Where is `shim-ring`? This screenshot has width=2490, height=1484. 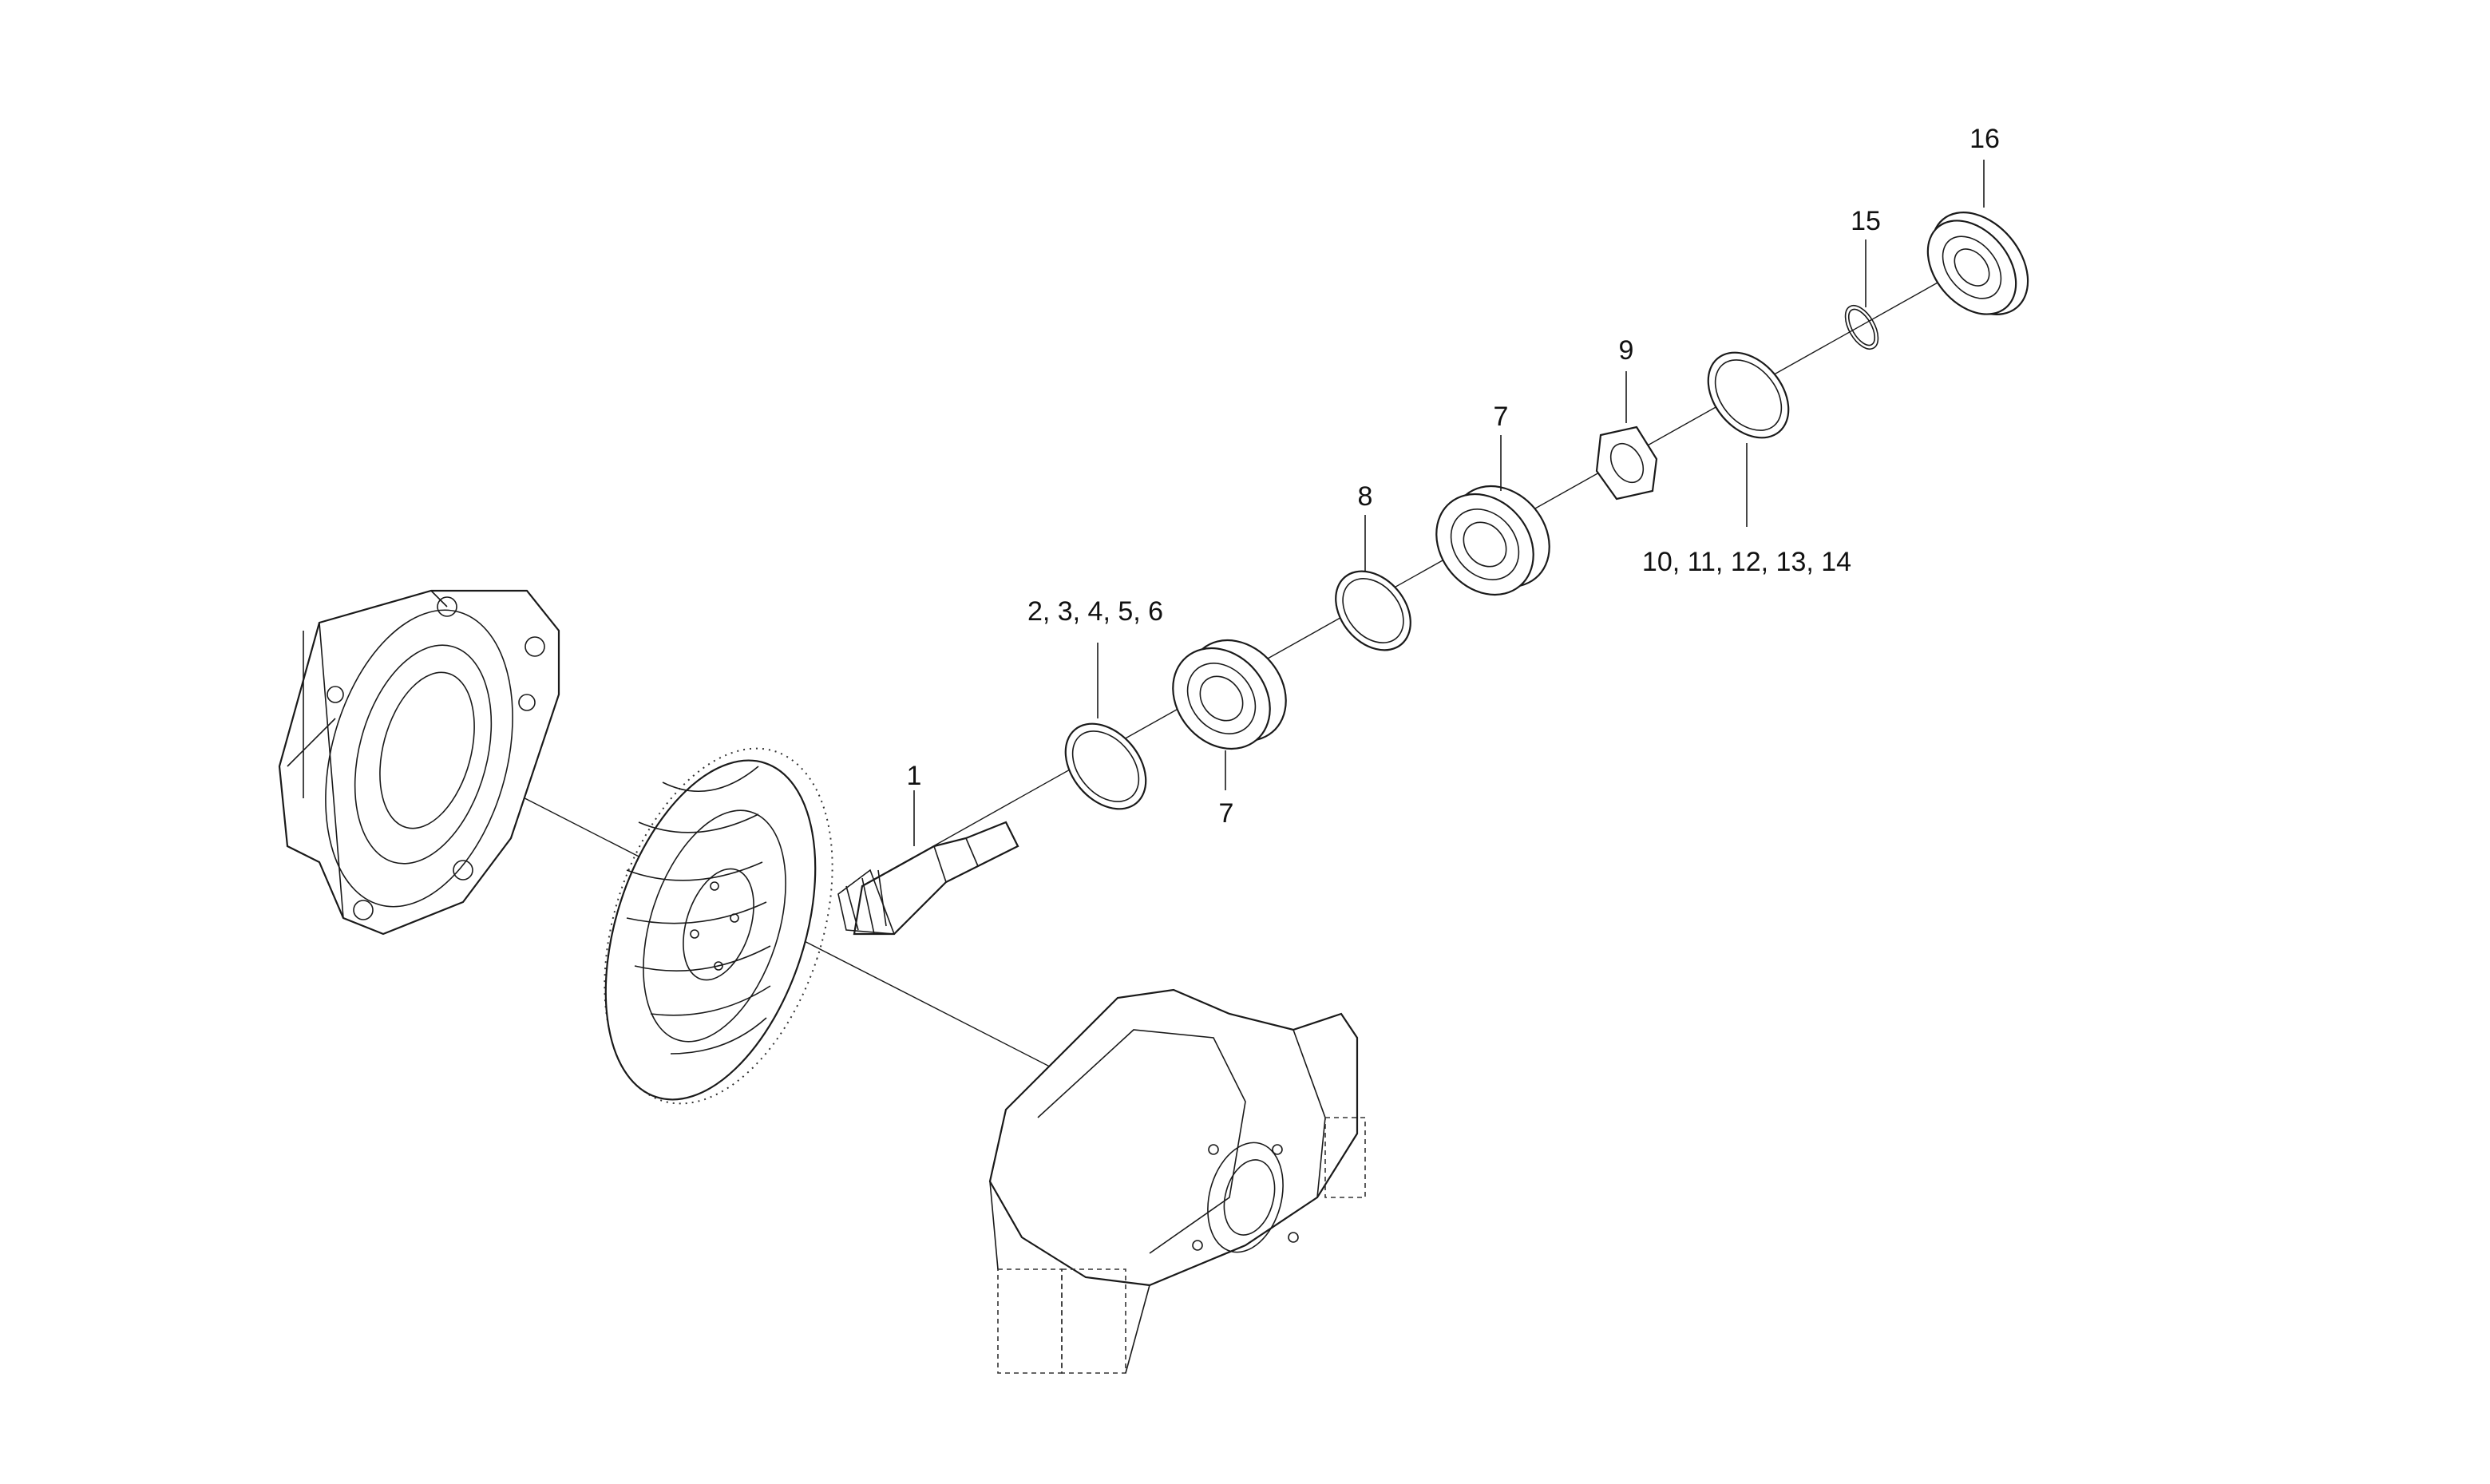 shim-ring is located at coordinates (1105, 766).